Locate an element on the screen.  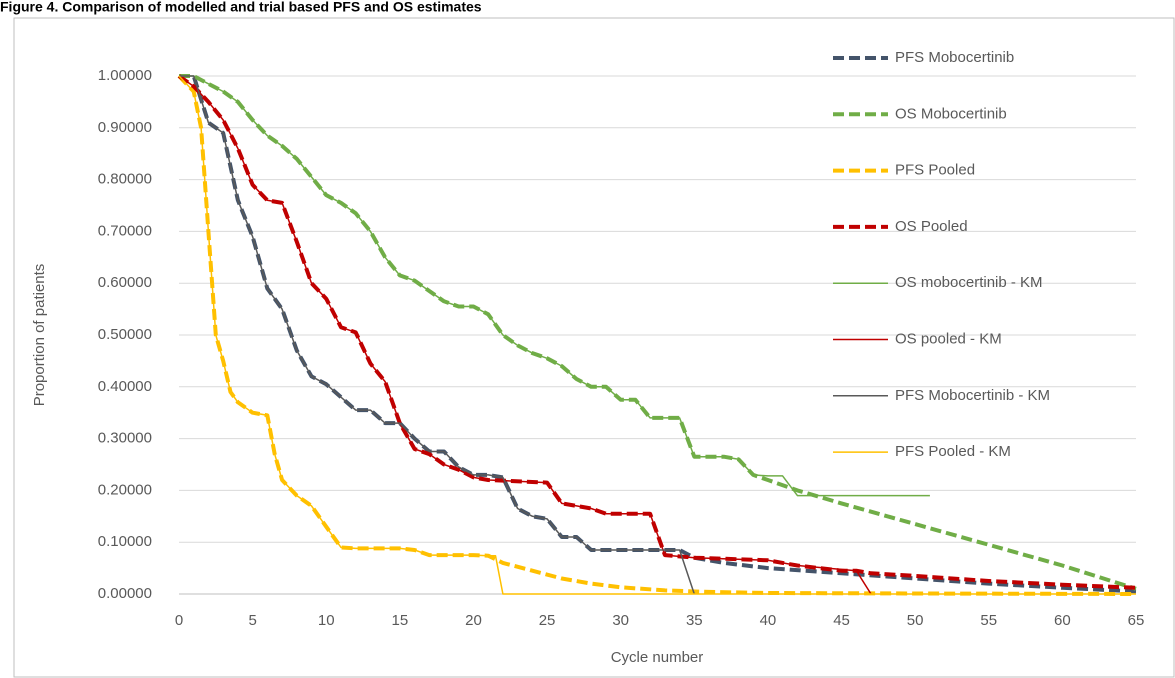
y-tick-label: 0.20000 is located at coordinates (125, 489).